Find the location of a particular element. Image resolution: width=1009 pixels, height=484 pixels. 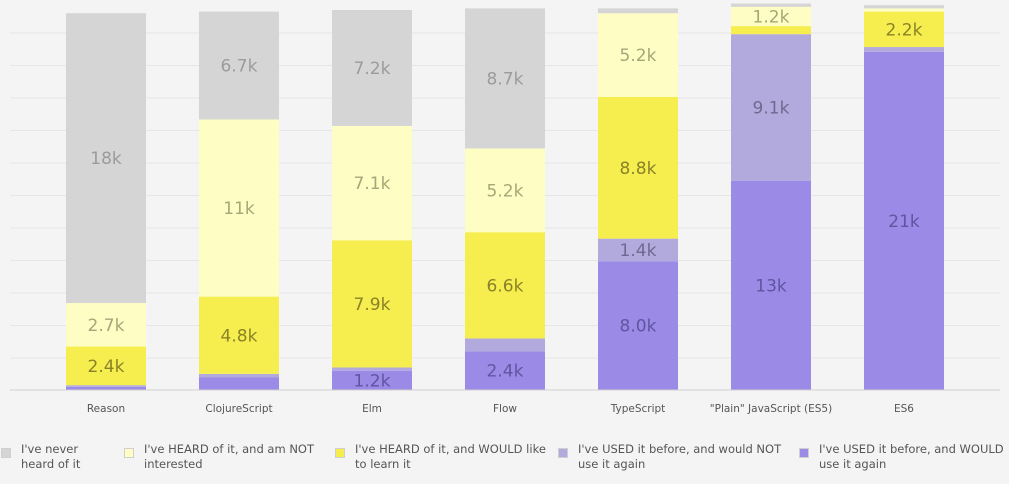

data-label: 8.7k is located at coordinates (505, 79).